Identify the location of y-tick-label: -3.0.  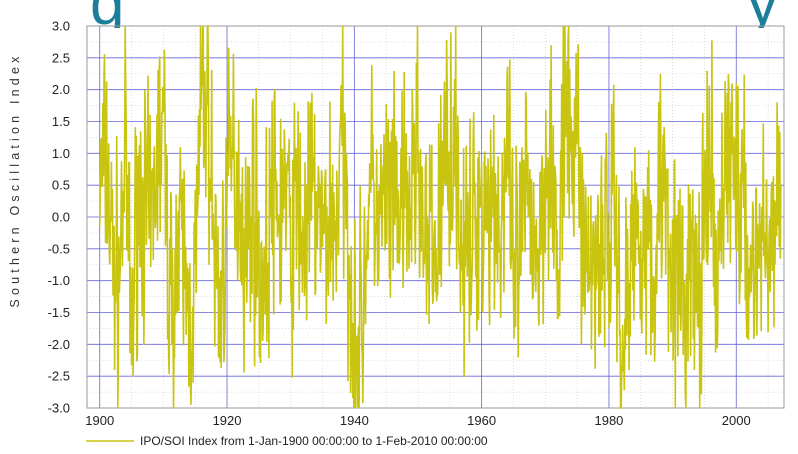
(59, 408).